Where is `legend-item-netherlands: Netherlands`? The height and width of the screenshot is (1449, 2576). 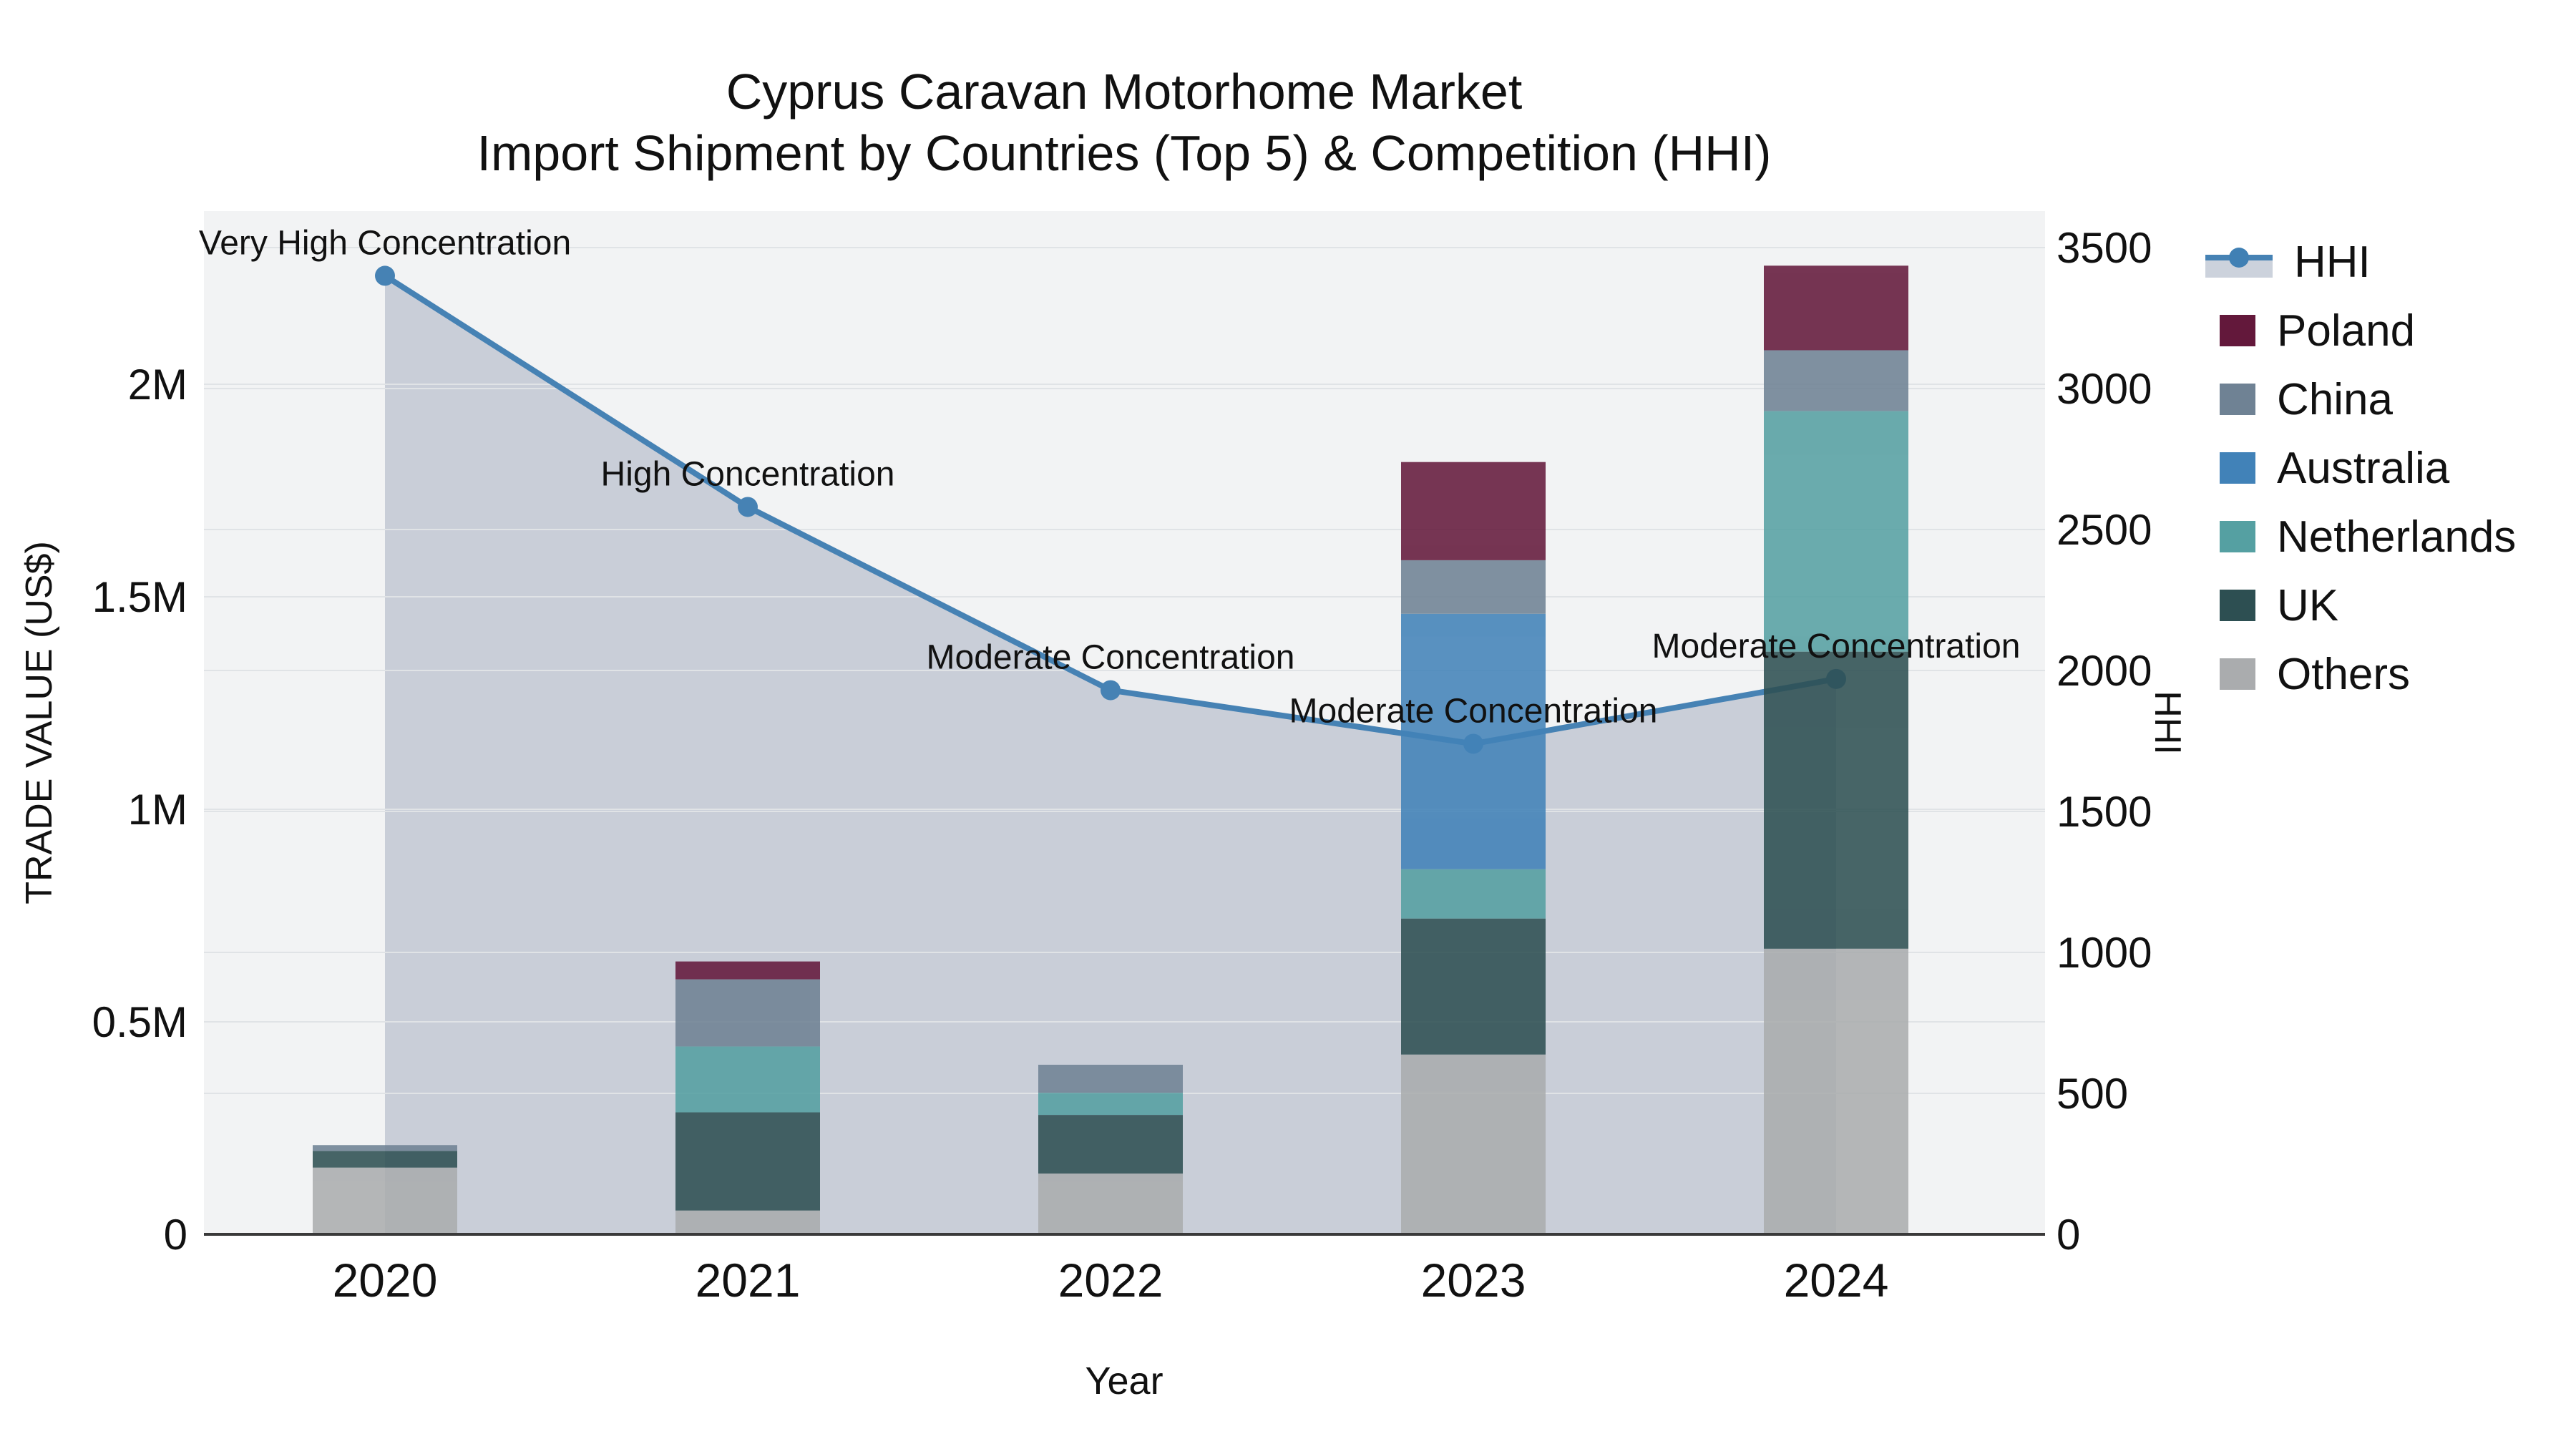
legend-item-netherlands: Netherlands is located at coordinates (2360, 536).